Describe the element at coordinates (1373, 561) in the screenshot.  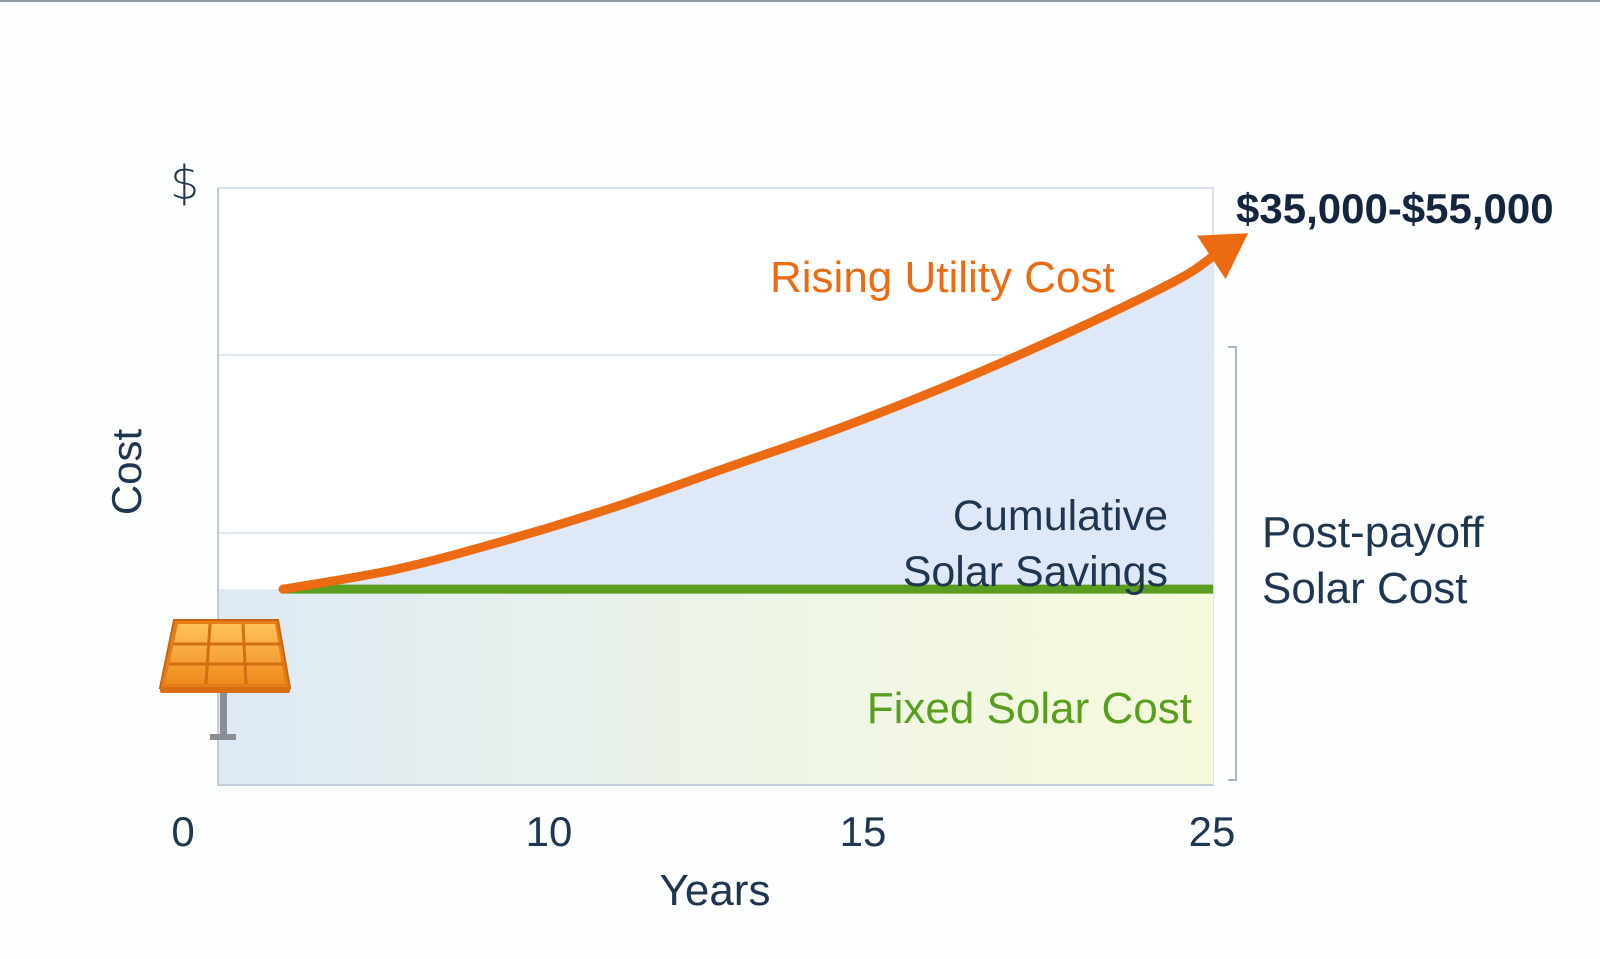
I see `post-payoff-label: Post-payoff Solar Cost` at that location.